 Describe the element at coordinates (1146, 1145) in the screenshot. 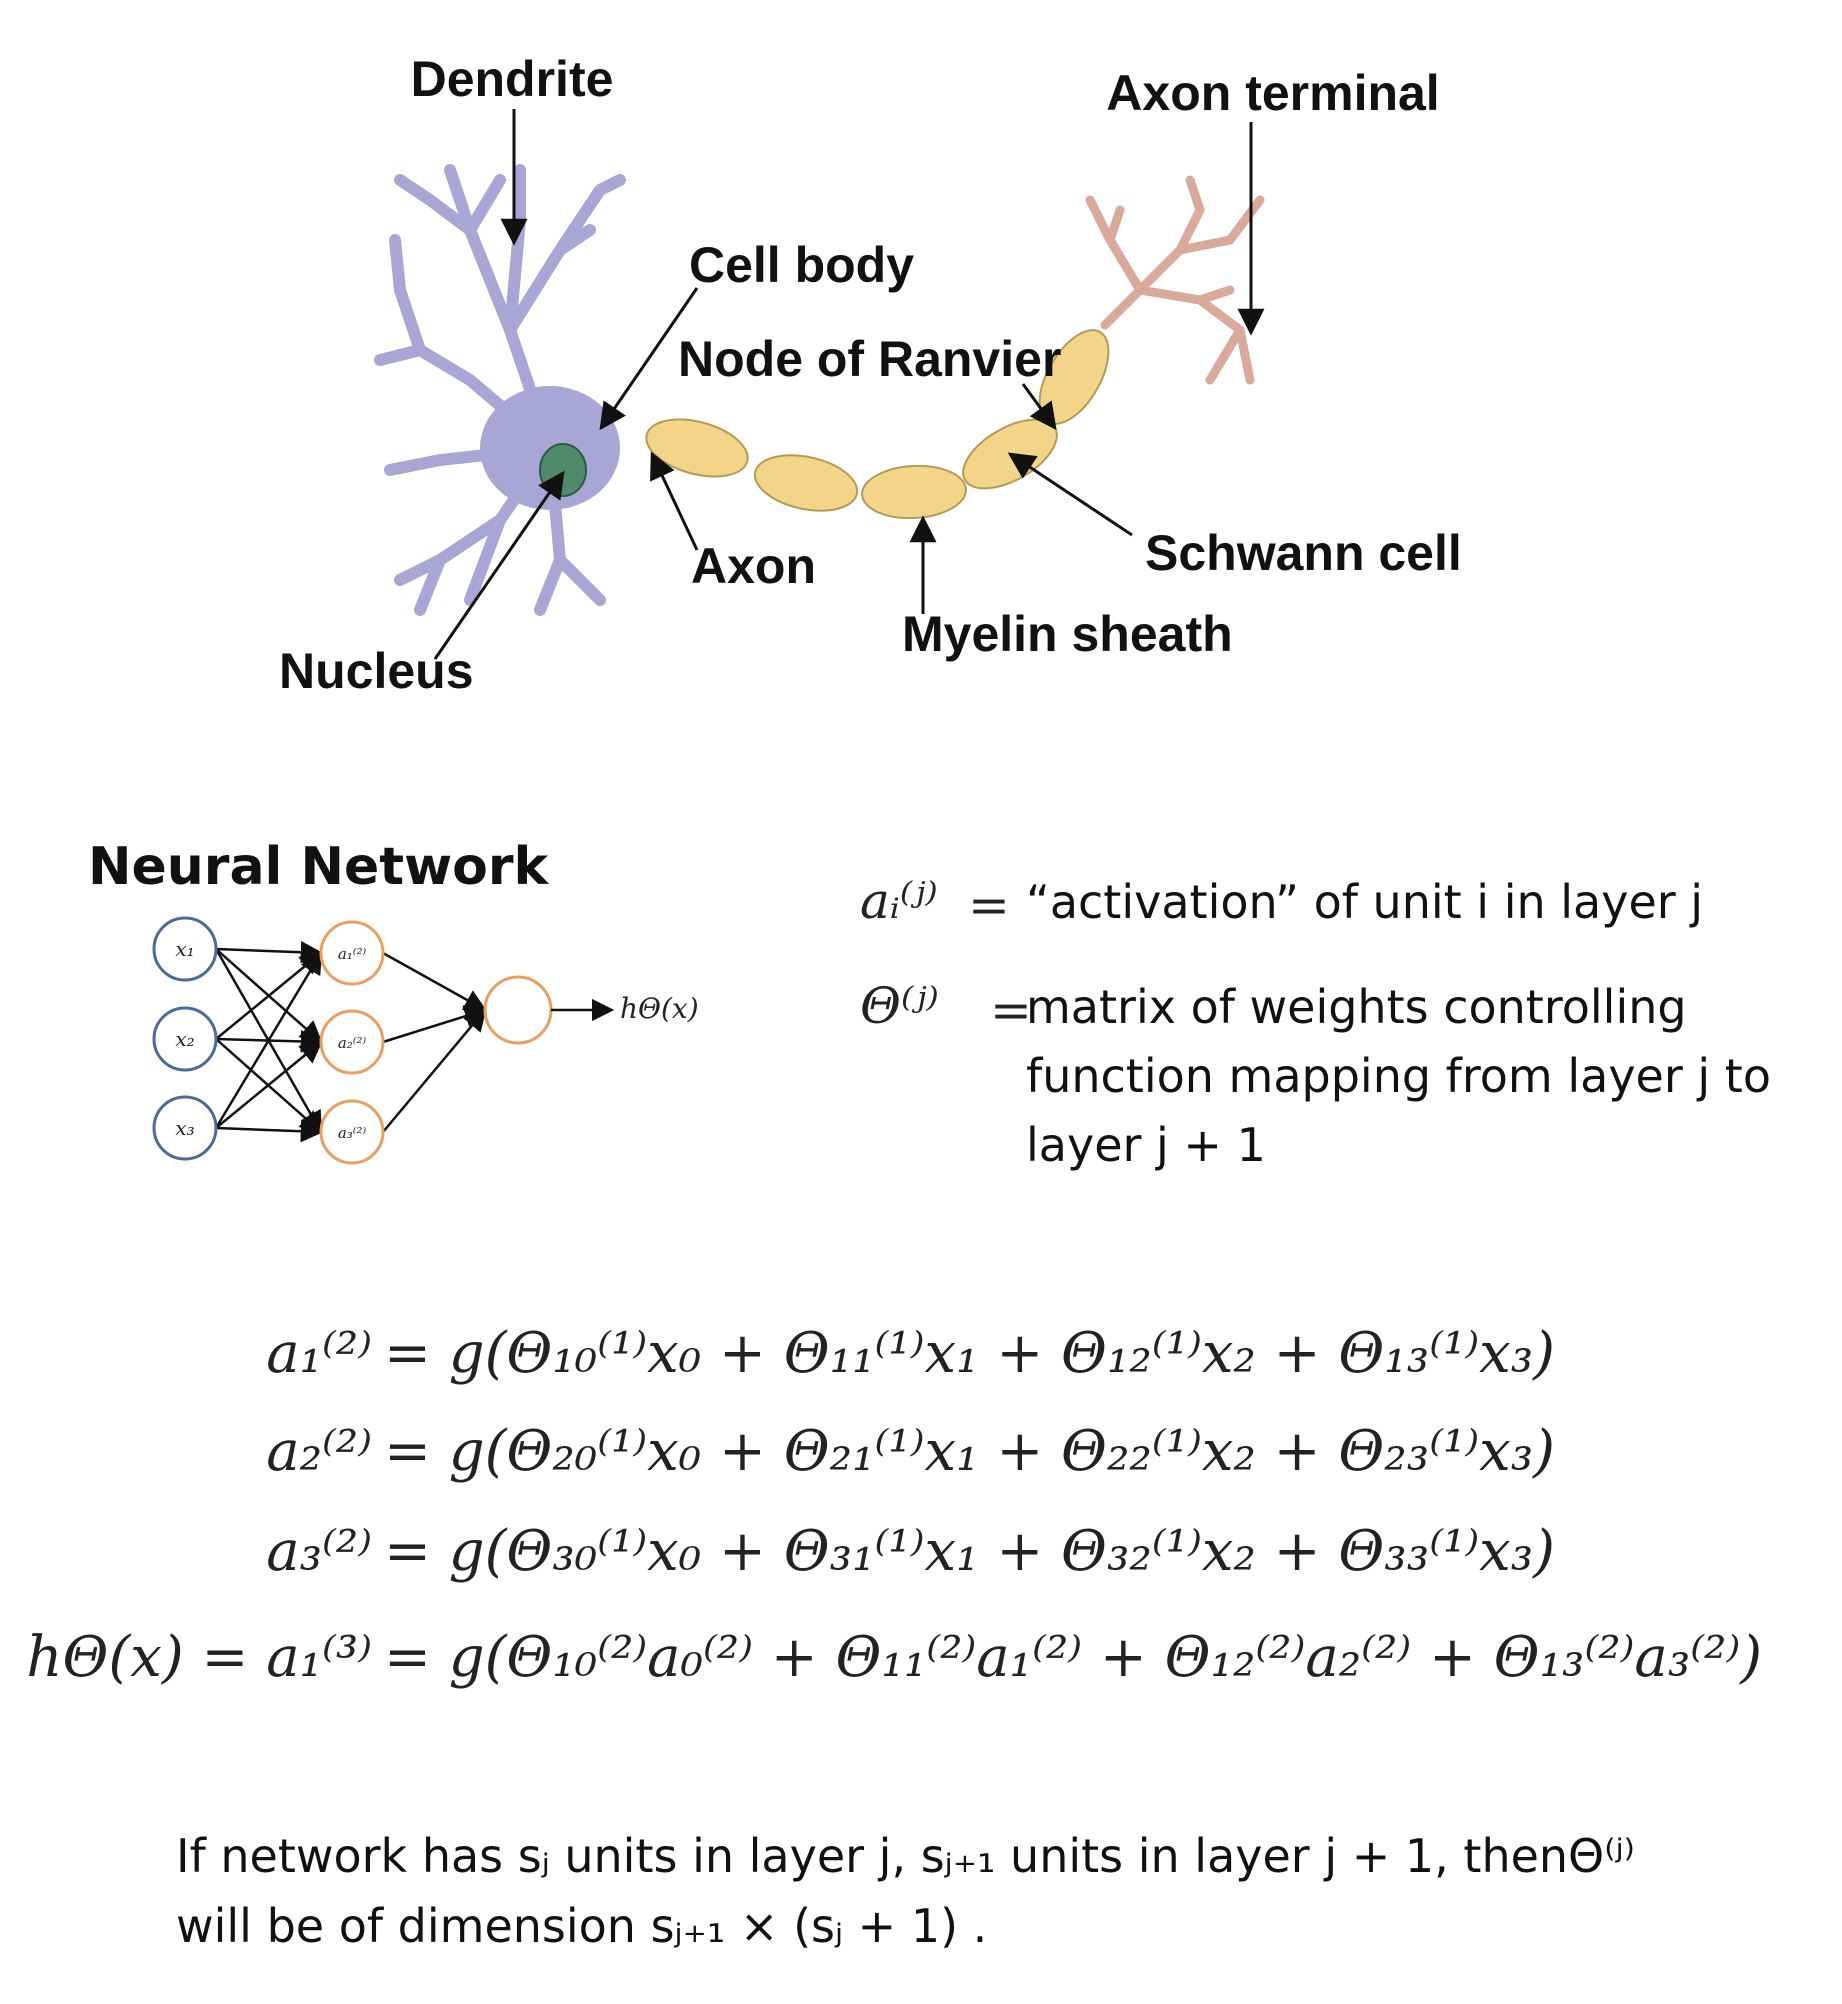

I see `definition-text: layer j + 1` at that location.